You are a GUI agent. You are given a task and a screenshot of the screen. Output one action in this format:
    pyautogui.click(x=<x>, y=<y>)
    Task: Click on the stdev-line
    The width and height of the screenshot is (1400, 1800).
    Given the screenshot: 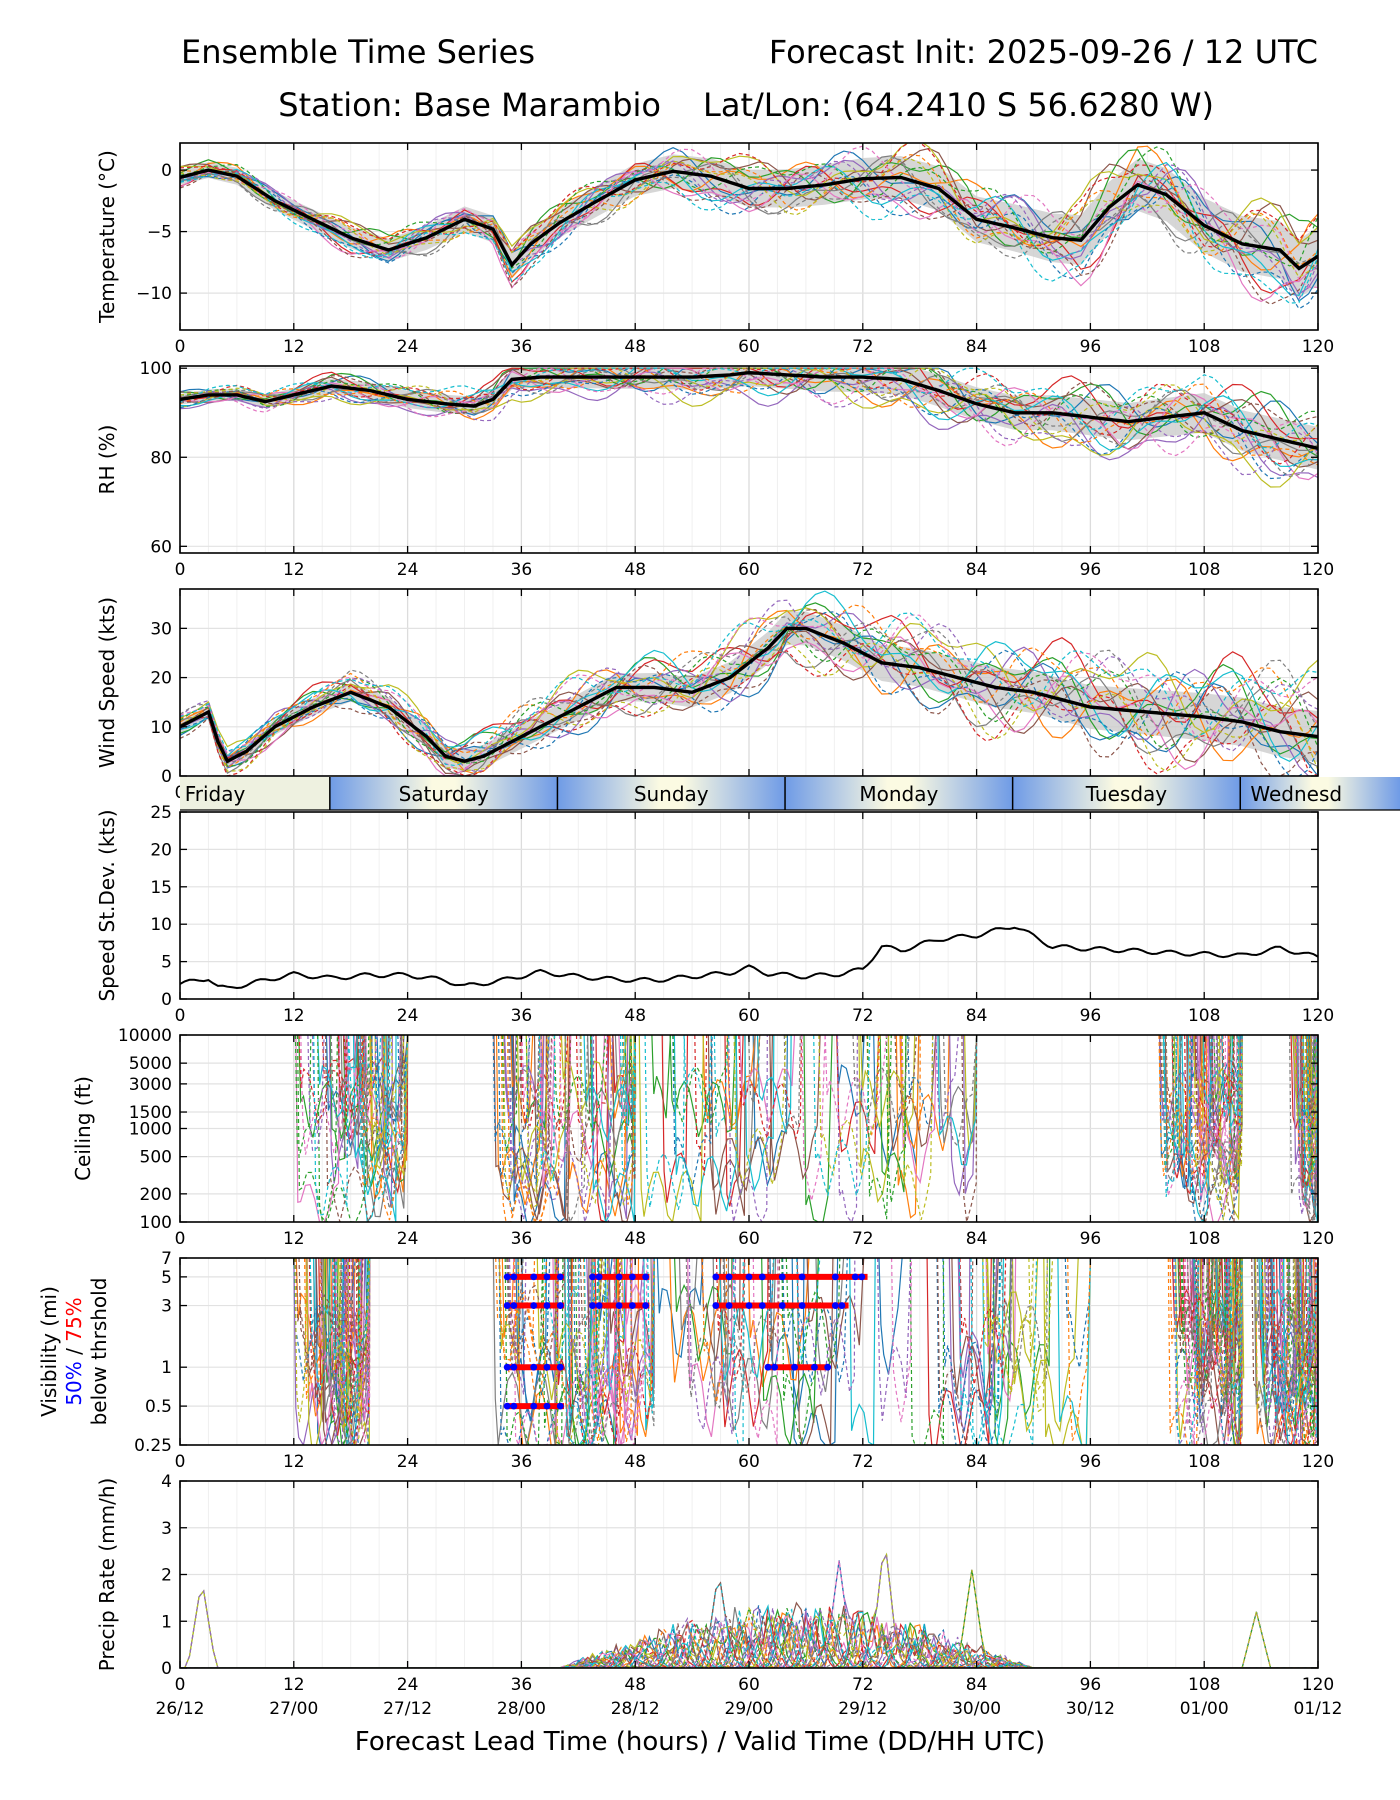 What is the action you would take?
    pyautogui.click(x=749, y=958)
    